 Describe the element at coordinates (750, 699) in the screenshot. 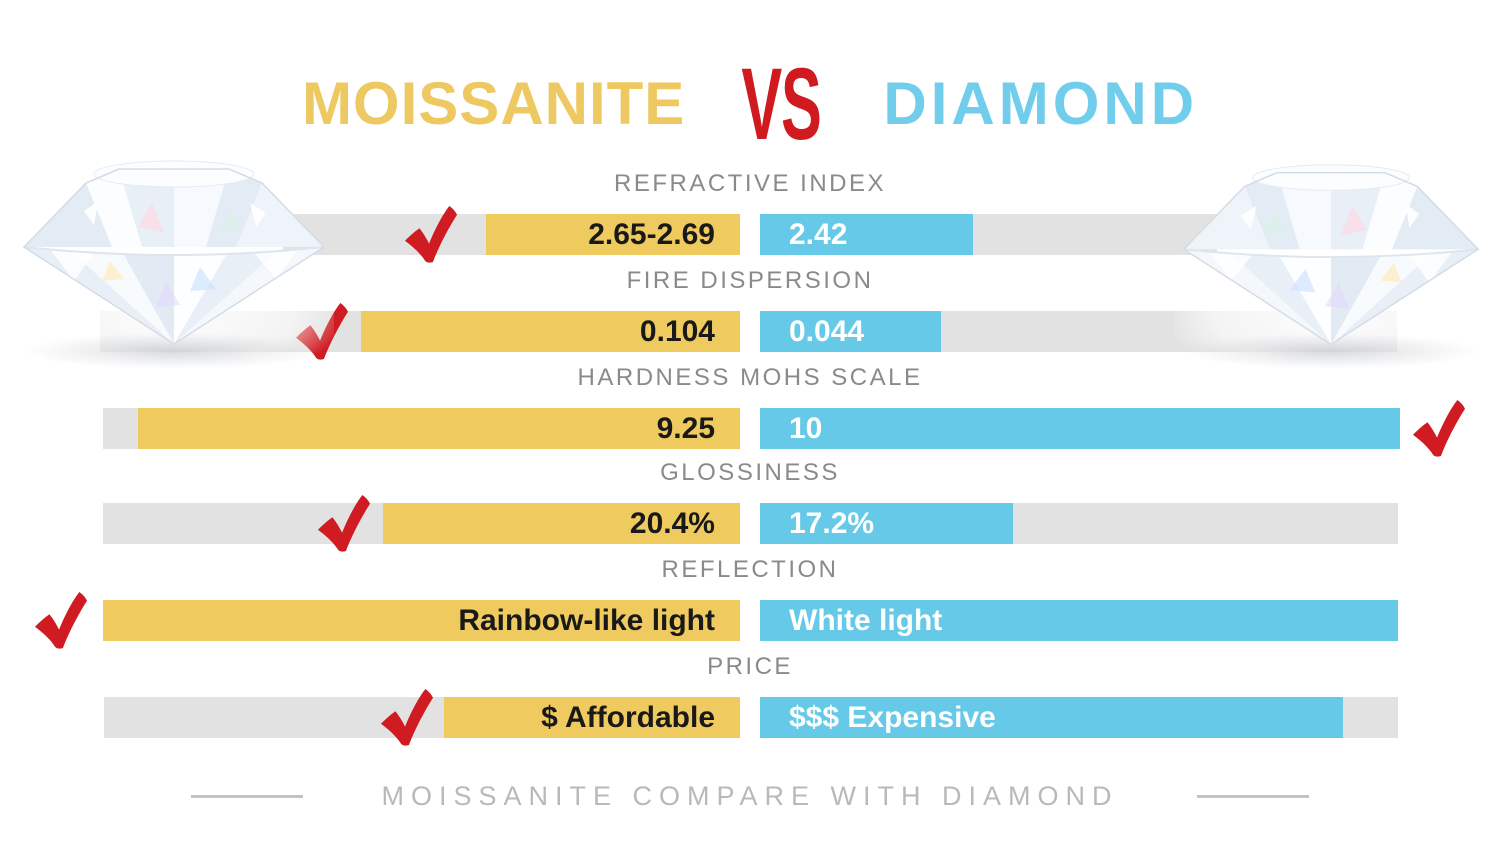

I see `row-price: PRICE $ Affordable $$$ Expensive` at that location.